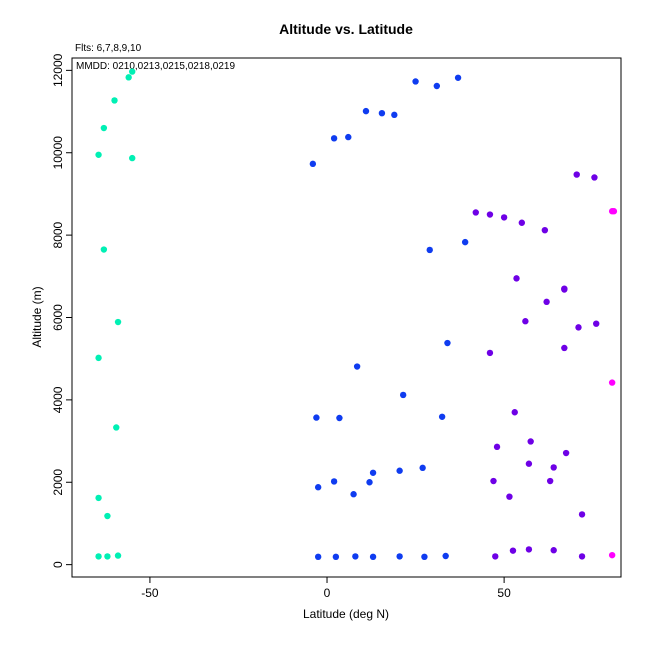 This screenshot has height=650, width=650. I want to click on flights-annotation: Flts: 6,7,8,9,10, so click(108, 48).